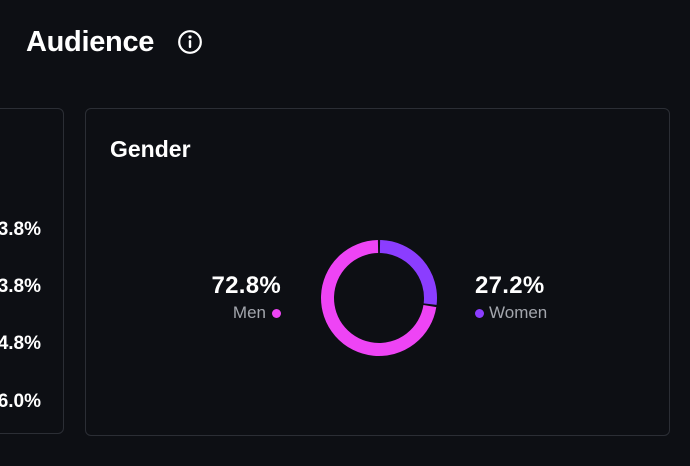 The image size is (690, 466). I want to click on stat-value: 4.8%, so click(20, 343).